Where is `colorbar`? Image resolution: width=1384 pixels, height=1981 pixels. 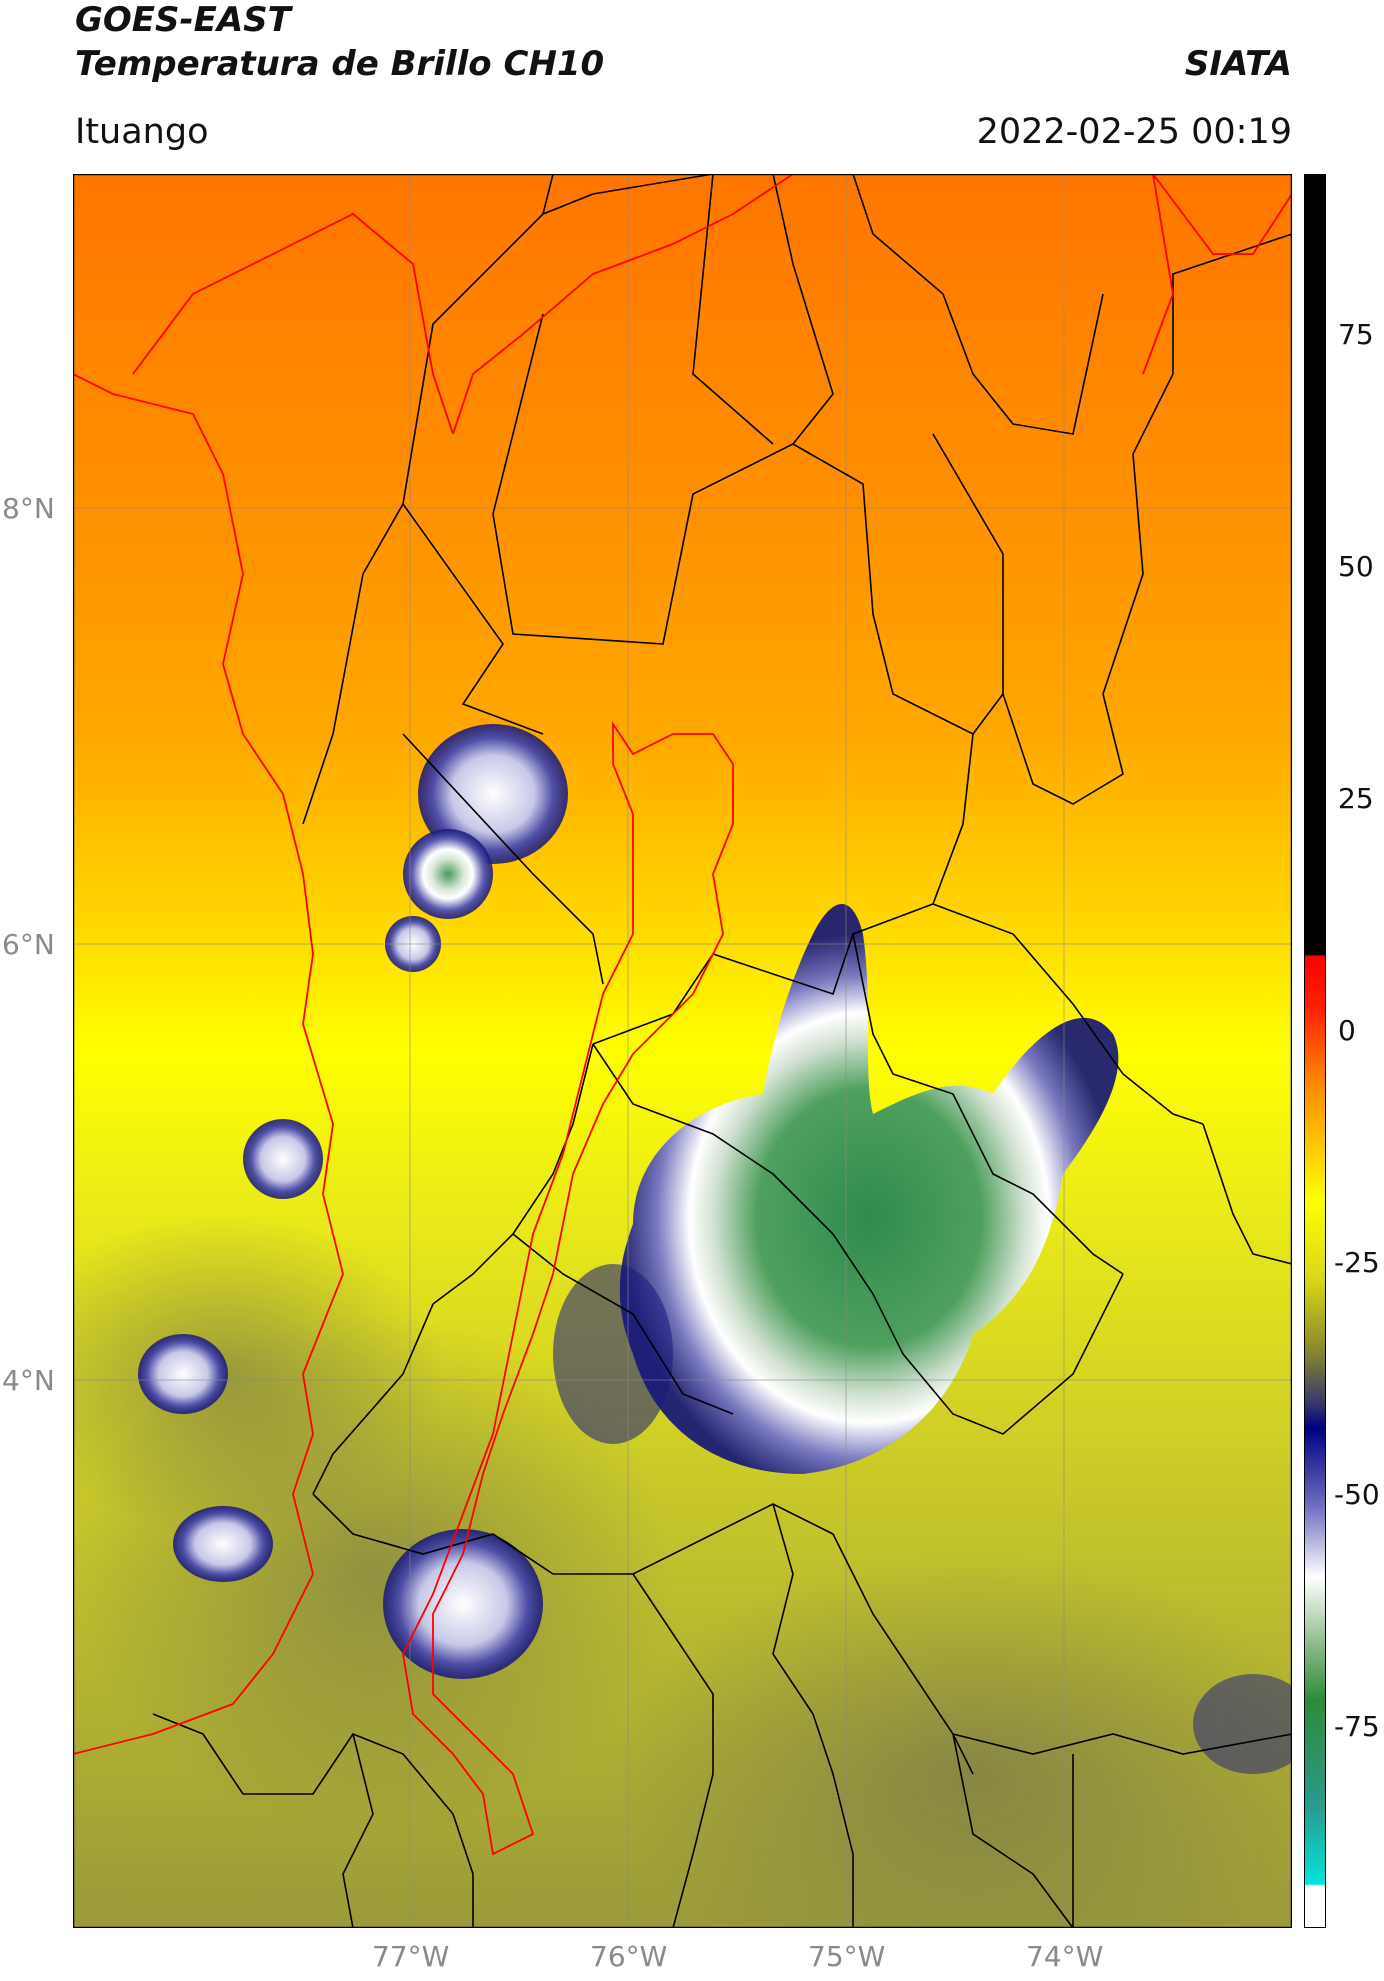
colorbar is located at coordinates (1315, 1051).